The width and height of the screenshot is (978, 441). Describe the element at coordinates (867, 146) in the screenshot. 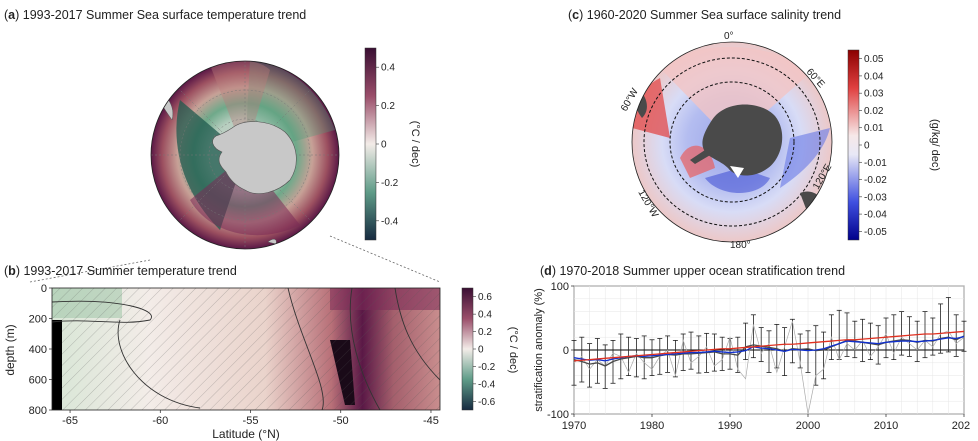

I see `panel-c-colorbar-tick-label: 0` at that location.